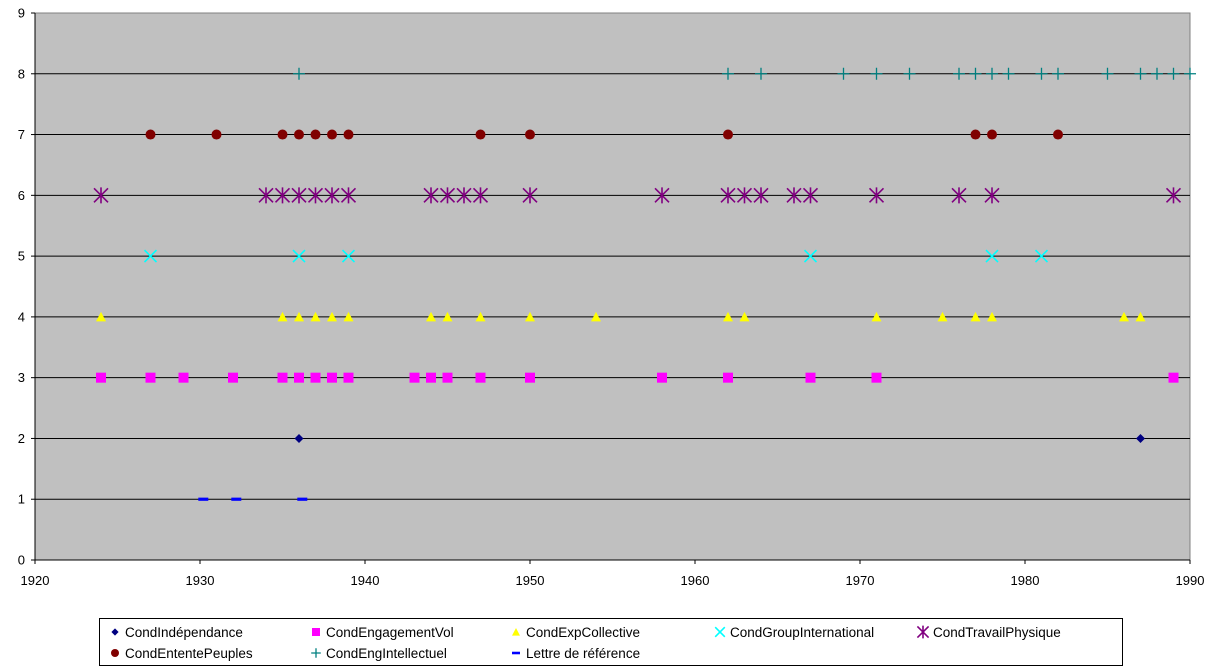 Image resolution: width=1210 pixels, height=669 pixels. I want to click on legend-label: CondTravailPhysique, so click(997, 632).